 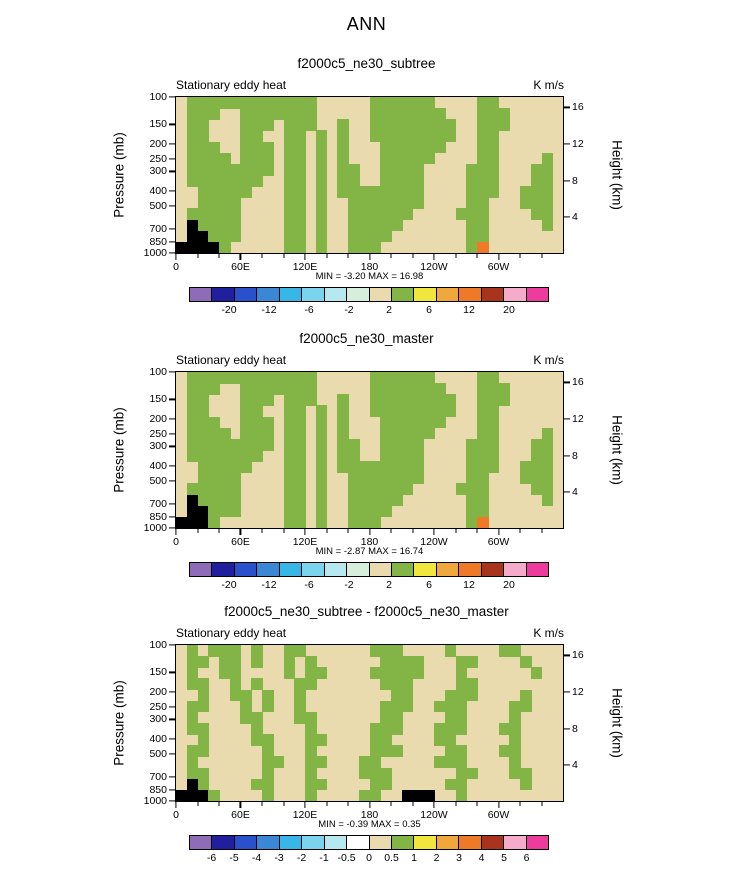 I want to click on height-tick-label: 8, so click(x=575, y=455).